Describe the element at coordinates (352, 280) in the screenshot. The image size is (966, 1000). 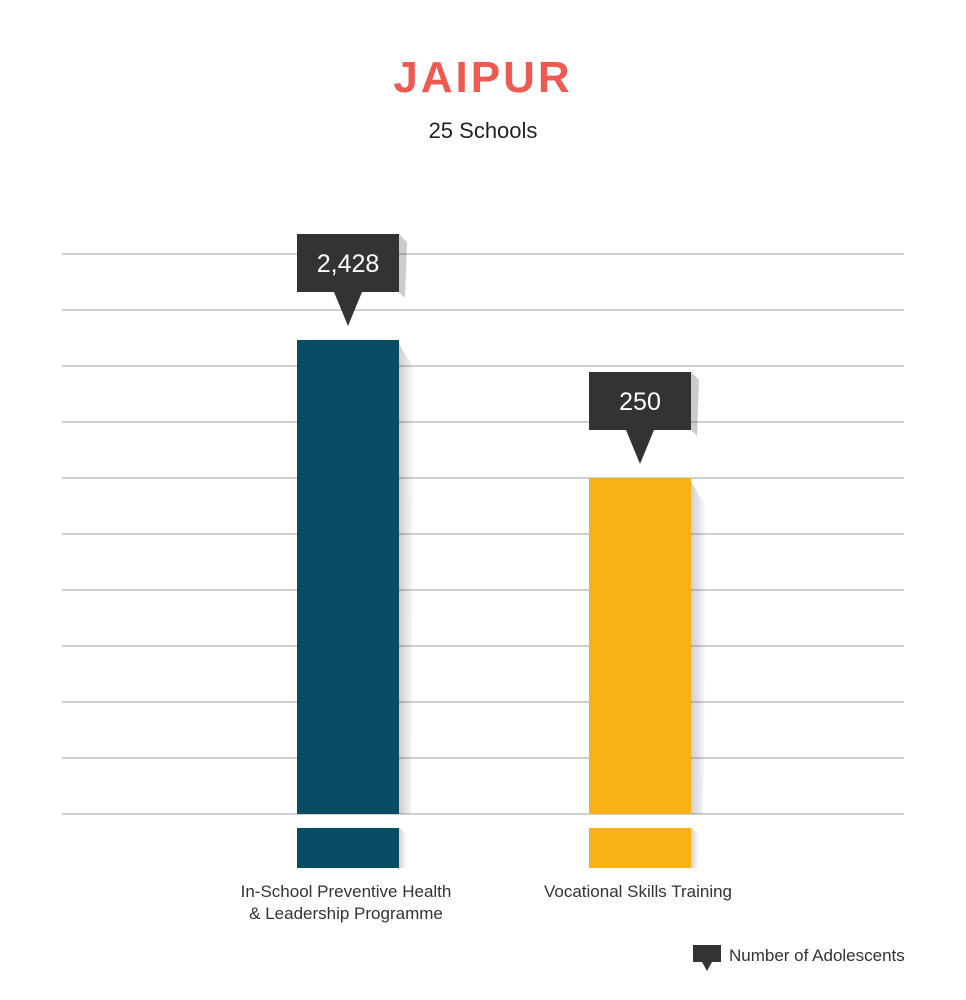
I see `value-callout: 2,428` at that location.